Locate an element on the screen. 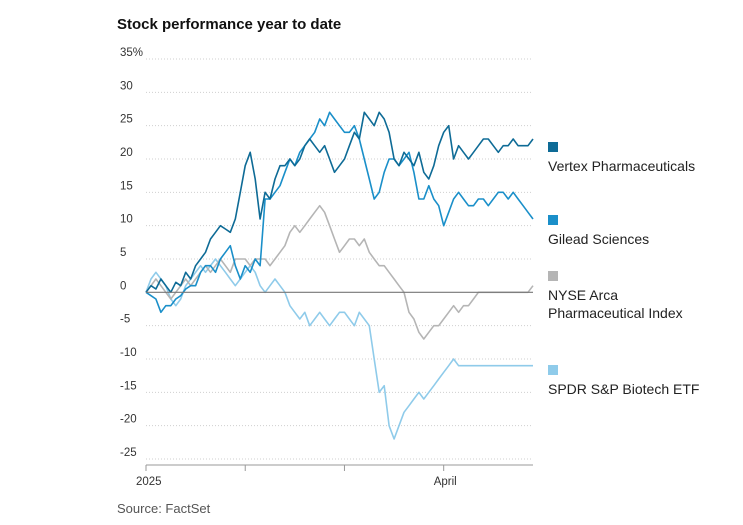 The image size is (743, 525). y-tick-label: 25 is located at coordinates (126, 120).